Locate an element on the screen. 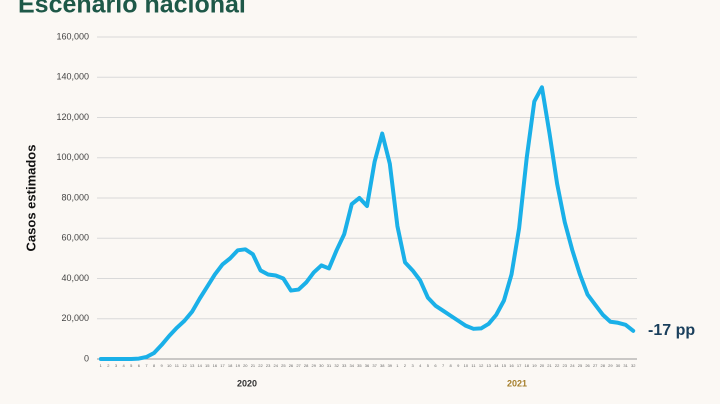  year-label: 2021 is located at coordinates (517, 383).